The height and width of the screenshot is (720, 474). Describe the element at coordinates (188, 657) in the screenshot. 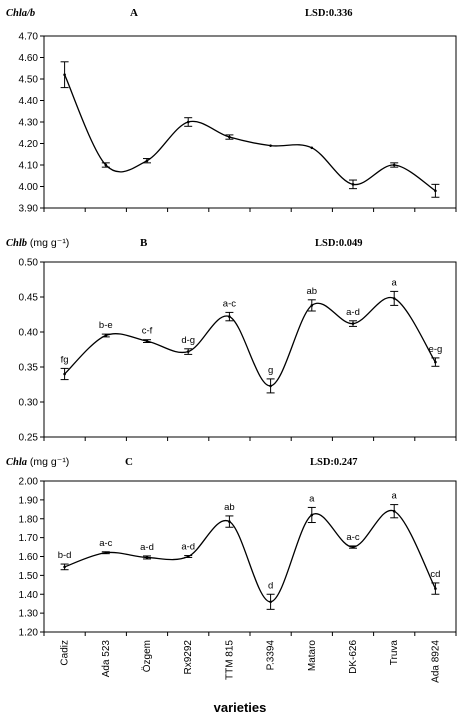

I see `x-tick-label: Rx9292` at that location.